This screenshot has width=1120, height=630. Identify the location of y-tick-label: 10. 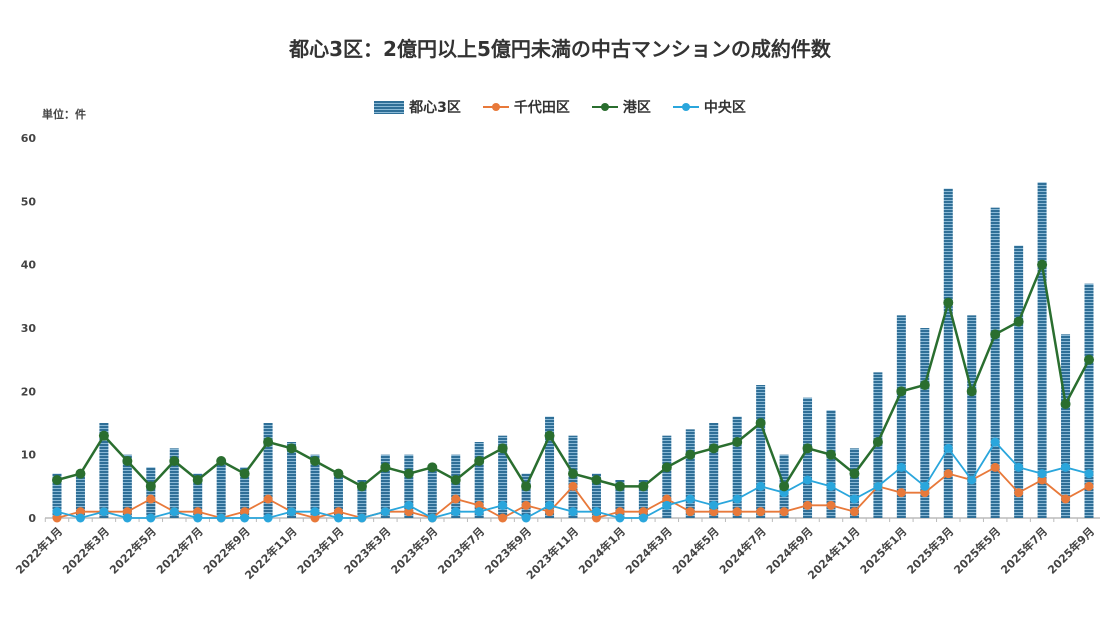
(29, 455).